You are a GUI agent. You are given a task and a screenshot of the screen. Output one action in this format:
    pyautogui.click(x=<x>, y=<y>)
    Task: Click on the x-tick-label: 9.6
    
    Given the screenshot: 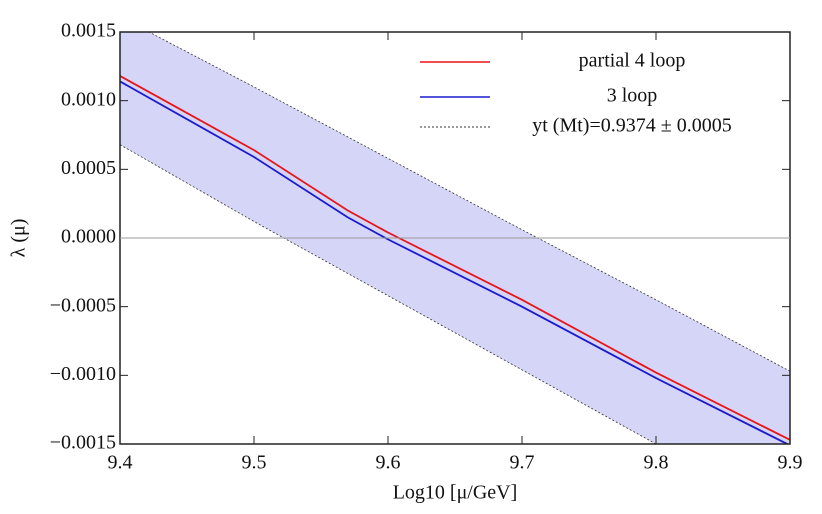 What is the action you would take?
    pyautogui.click(x=388, y=463)
    